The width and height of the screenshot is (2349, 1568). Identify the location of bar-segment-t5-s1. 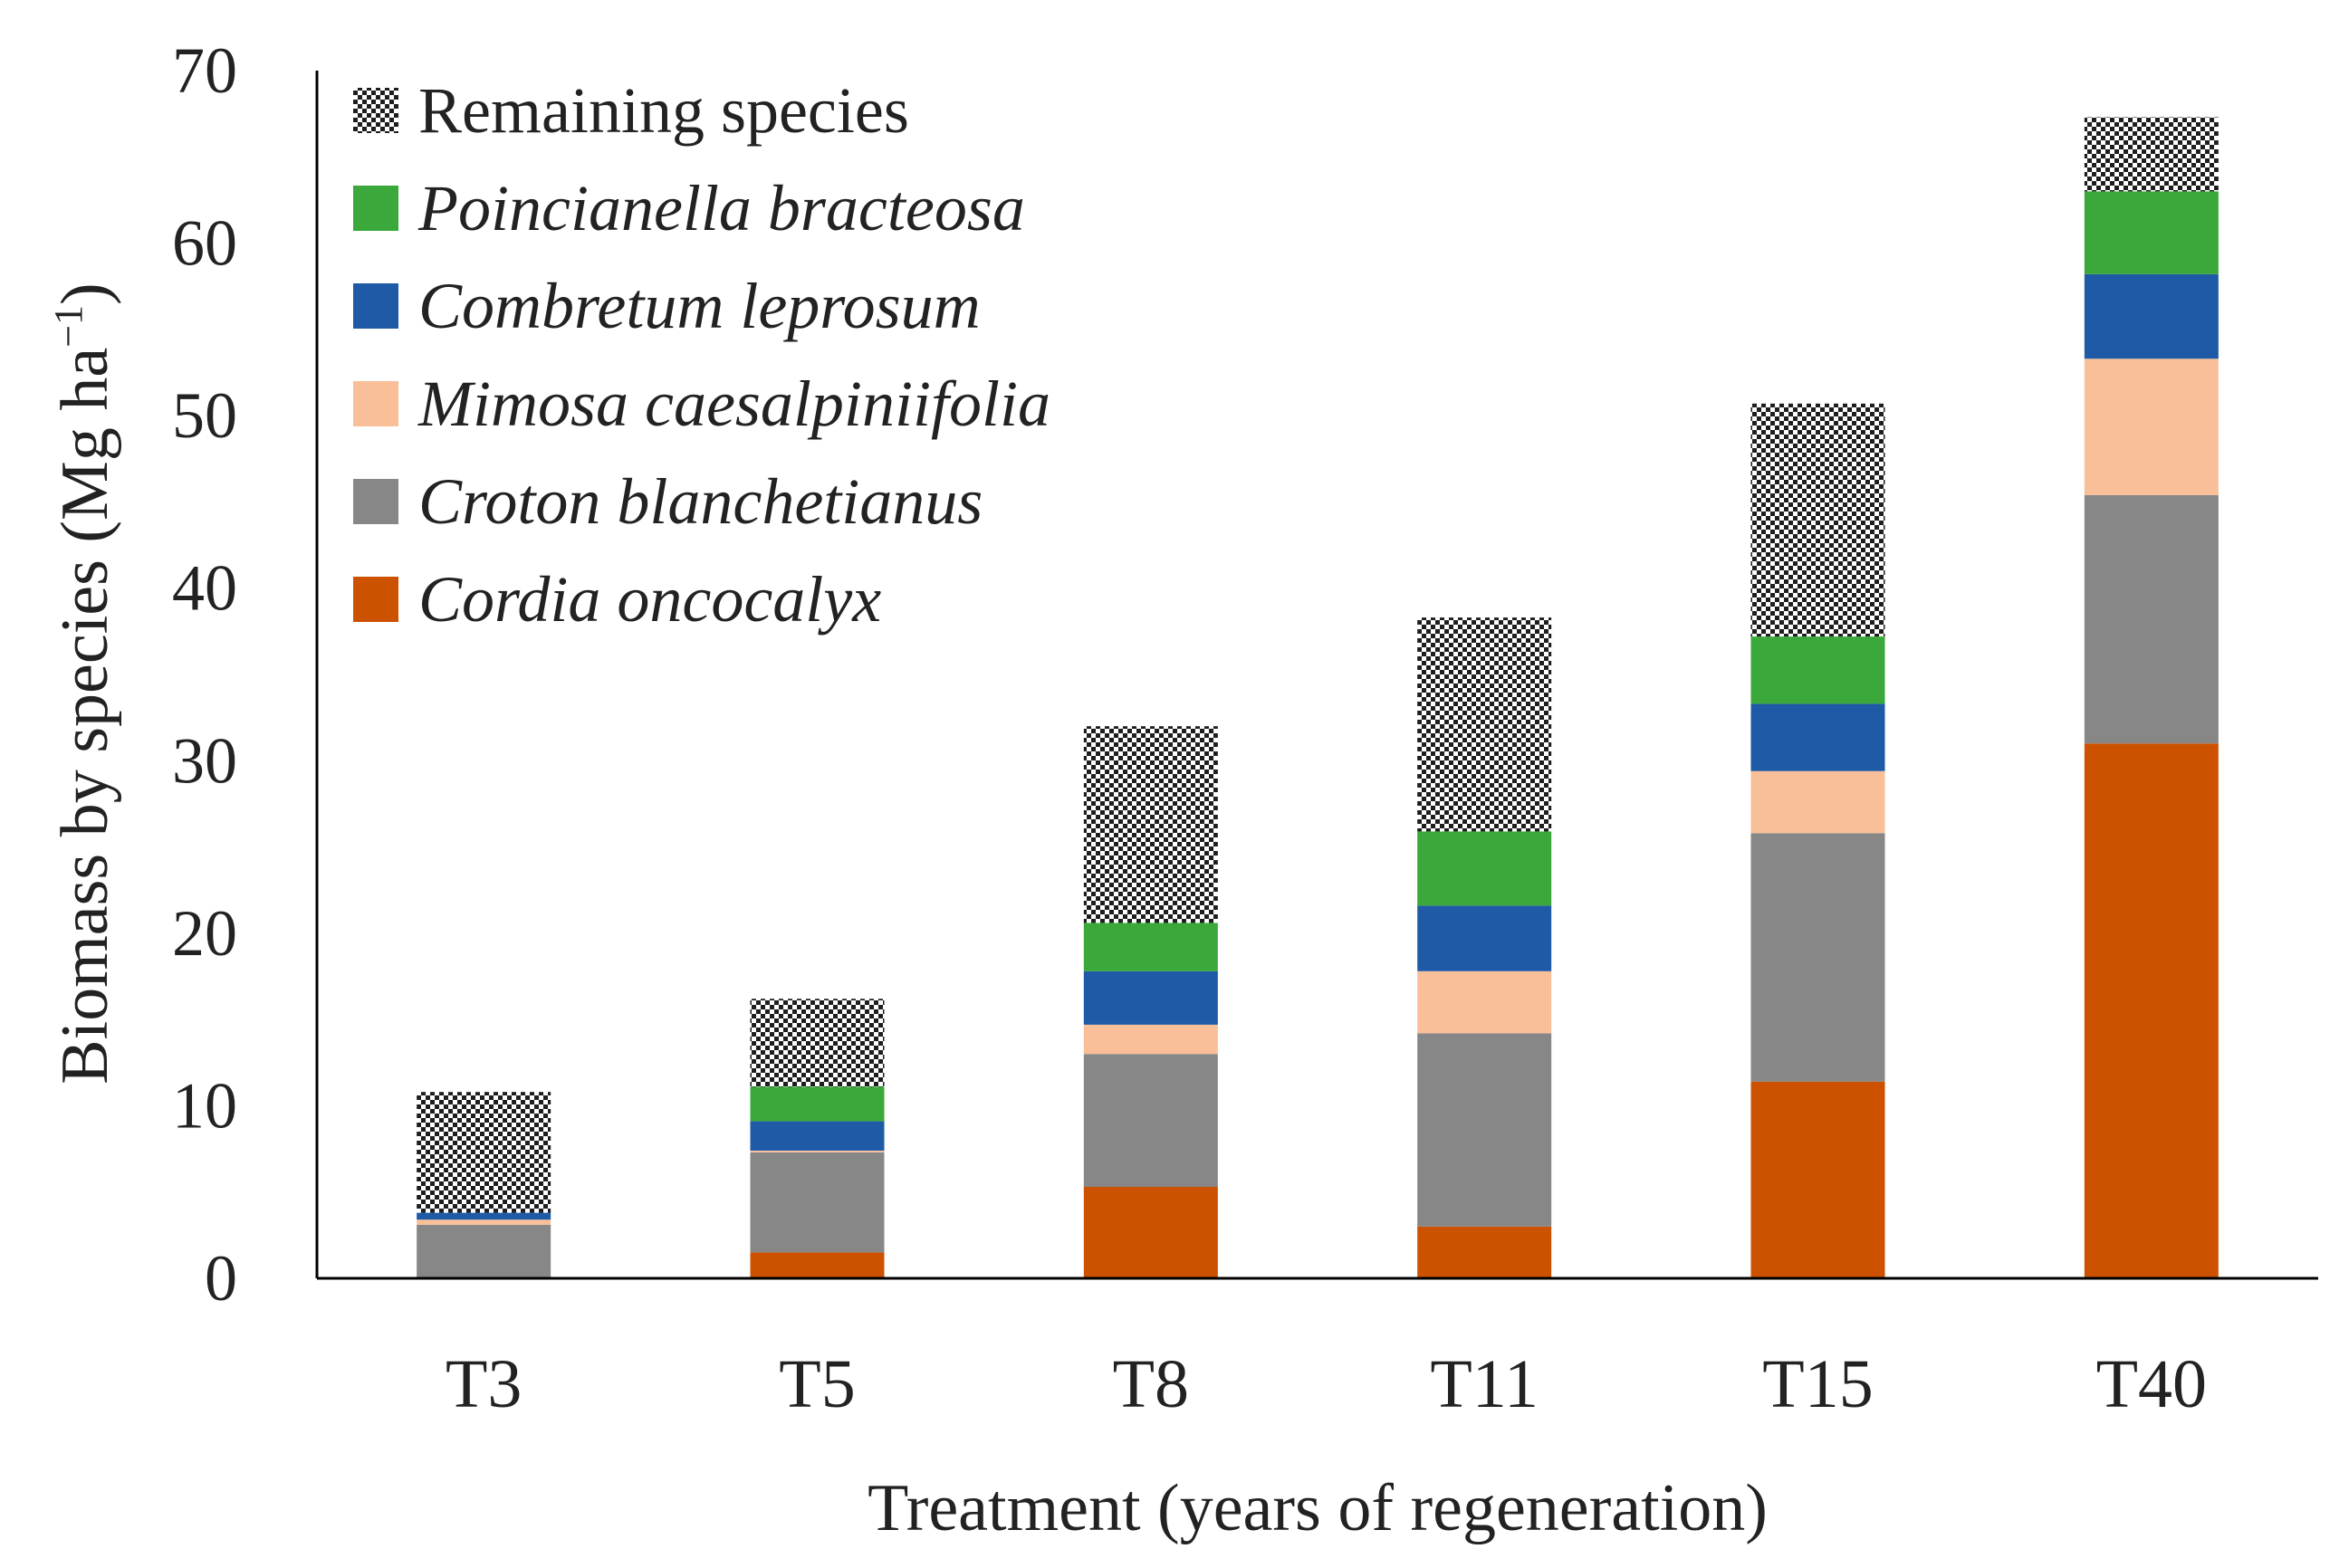
(817, 1202).